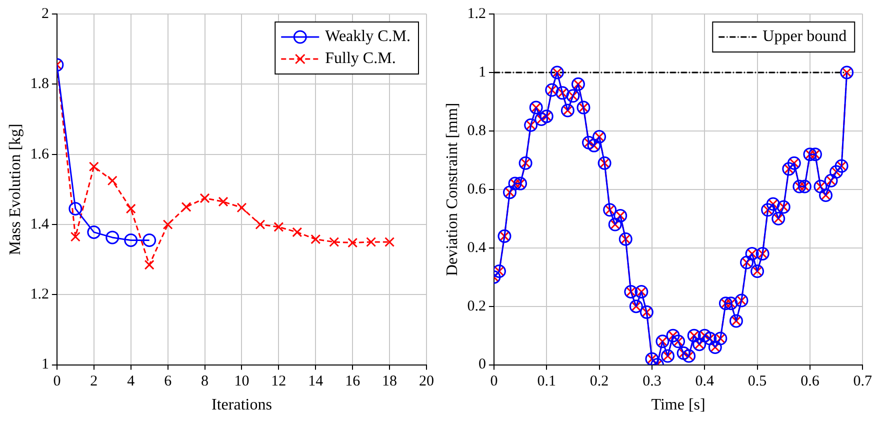  Describe the element at coordinates (15, 190) in the screenshot. I see `y-axis-title: Mass Evolution [kg]` at that location.